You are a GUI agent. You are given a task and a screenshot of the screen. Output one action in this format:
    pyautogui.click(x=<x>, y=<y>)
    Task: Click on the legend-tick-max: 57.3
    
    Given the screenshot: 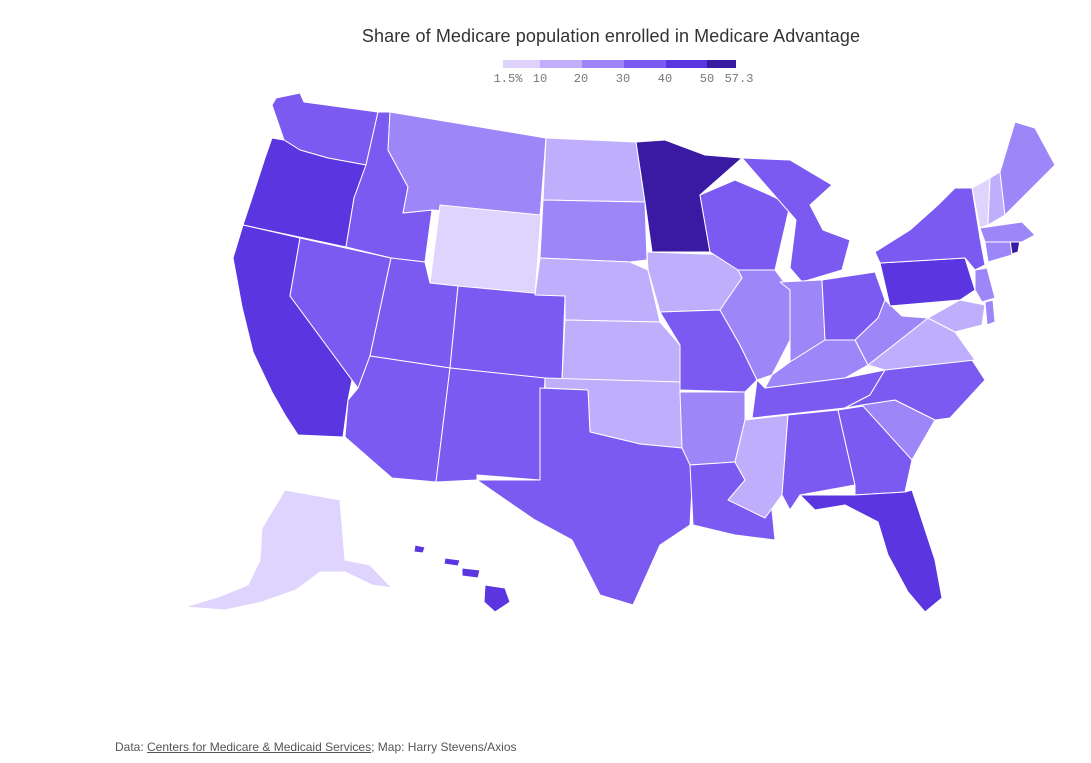 What is the action you would take?
    pyautogui.click(x=739, y=79)
    